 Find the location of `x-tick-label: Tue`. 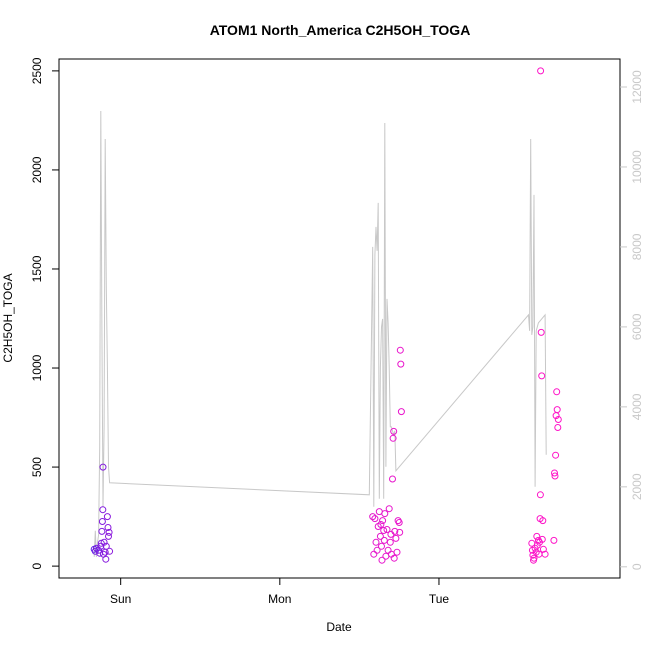

x-tick-label: Tue is located at coordinates (439, 599).